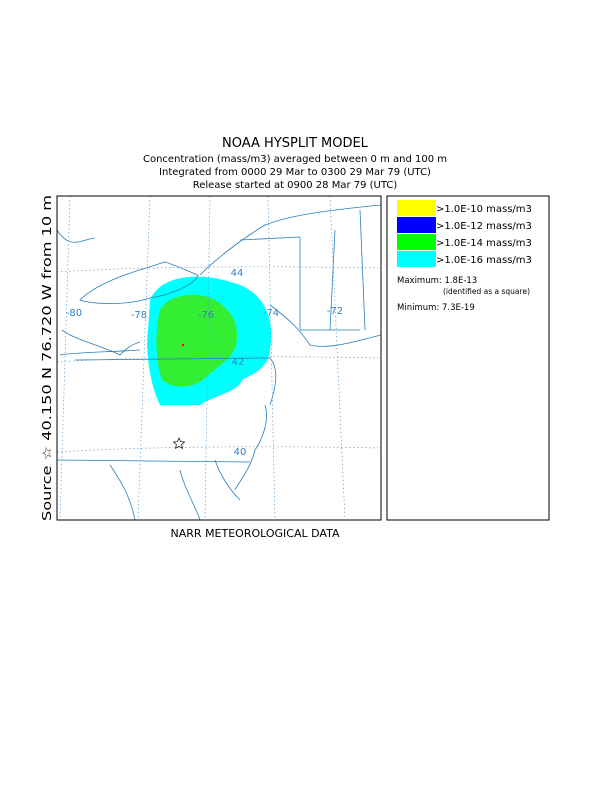  I want to click on grid-label: 42, so click(238, 362).